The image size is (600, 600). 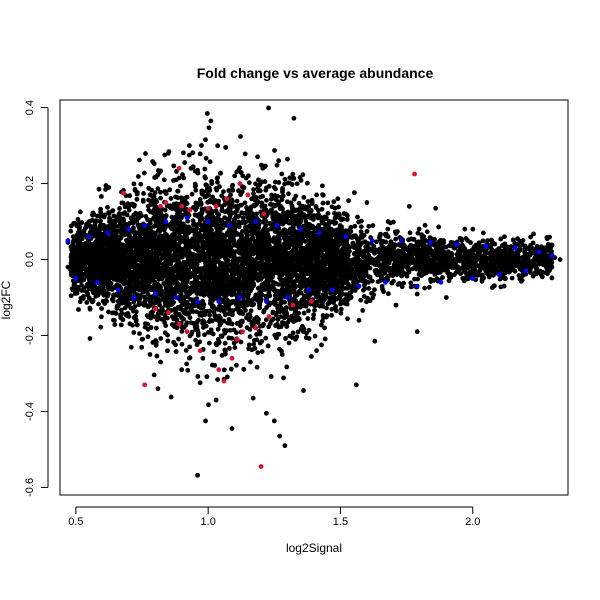 I want to click on x-tick-label: 1.5, so click(x=340, y=522).